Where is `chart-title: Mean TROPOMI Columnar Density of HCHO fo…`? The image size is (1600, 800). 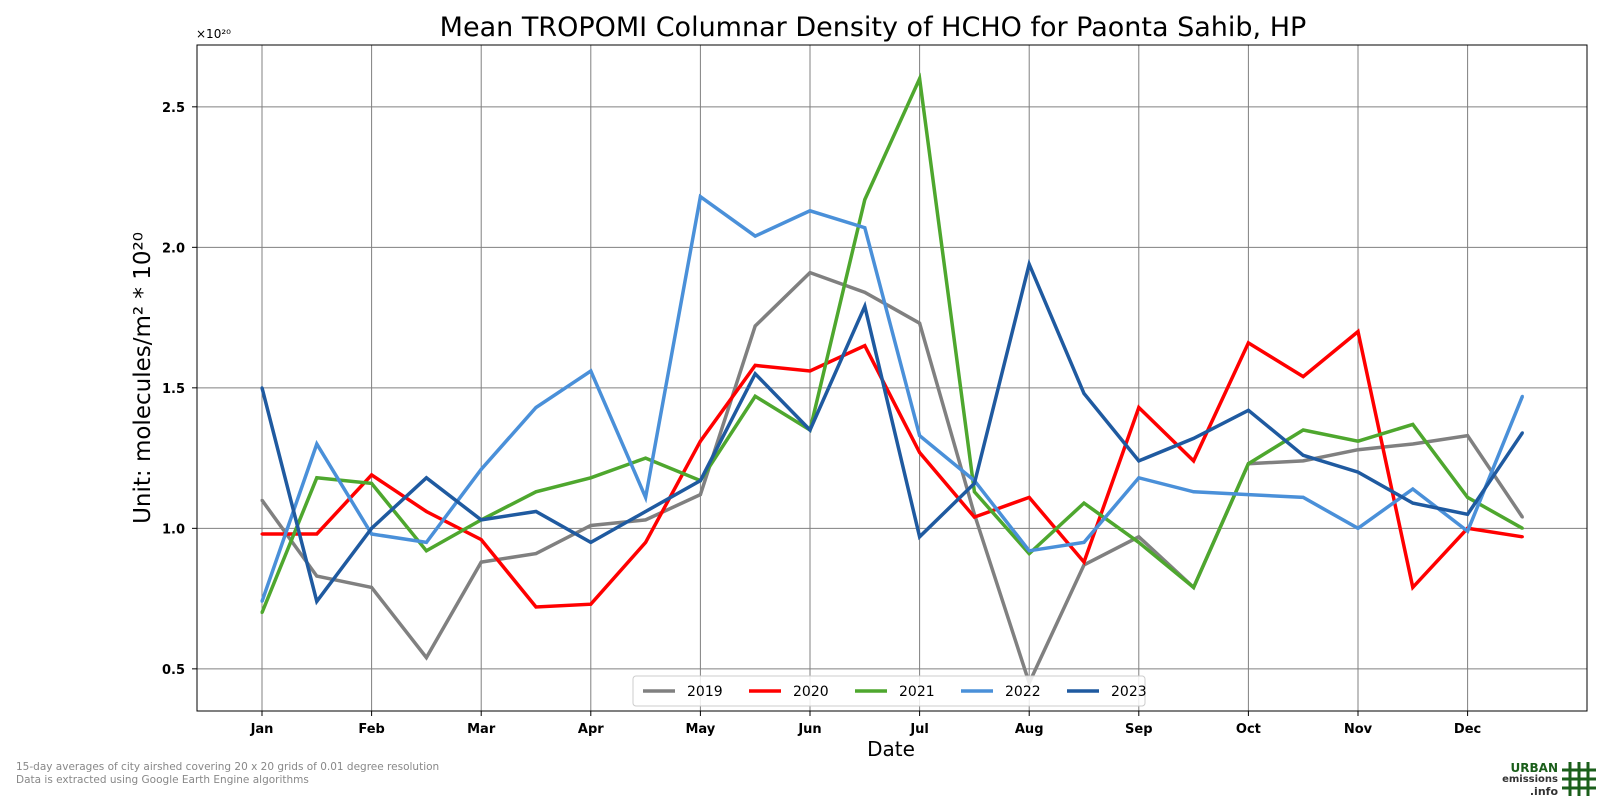 chart-title: Mean TROPOMI Columnar Density of HCHO fo… is located at coordinates (873, 27).